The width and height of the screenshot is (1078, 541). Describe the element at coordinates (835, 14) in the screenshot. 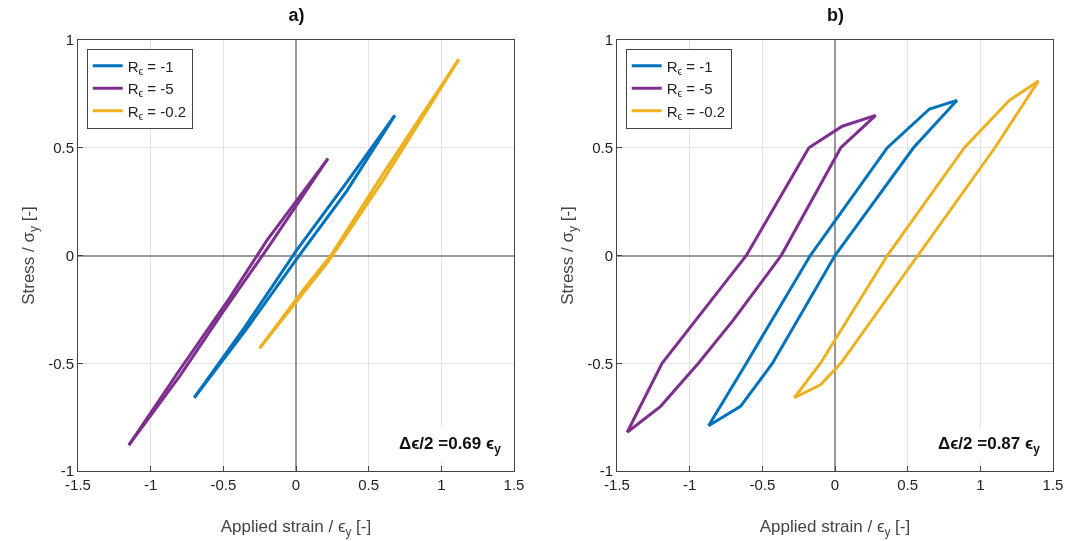

I see `chart-title: b)` at that location.